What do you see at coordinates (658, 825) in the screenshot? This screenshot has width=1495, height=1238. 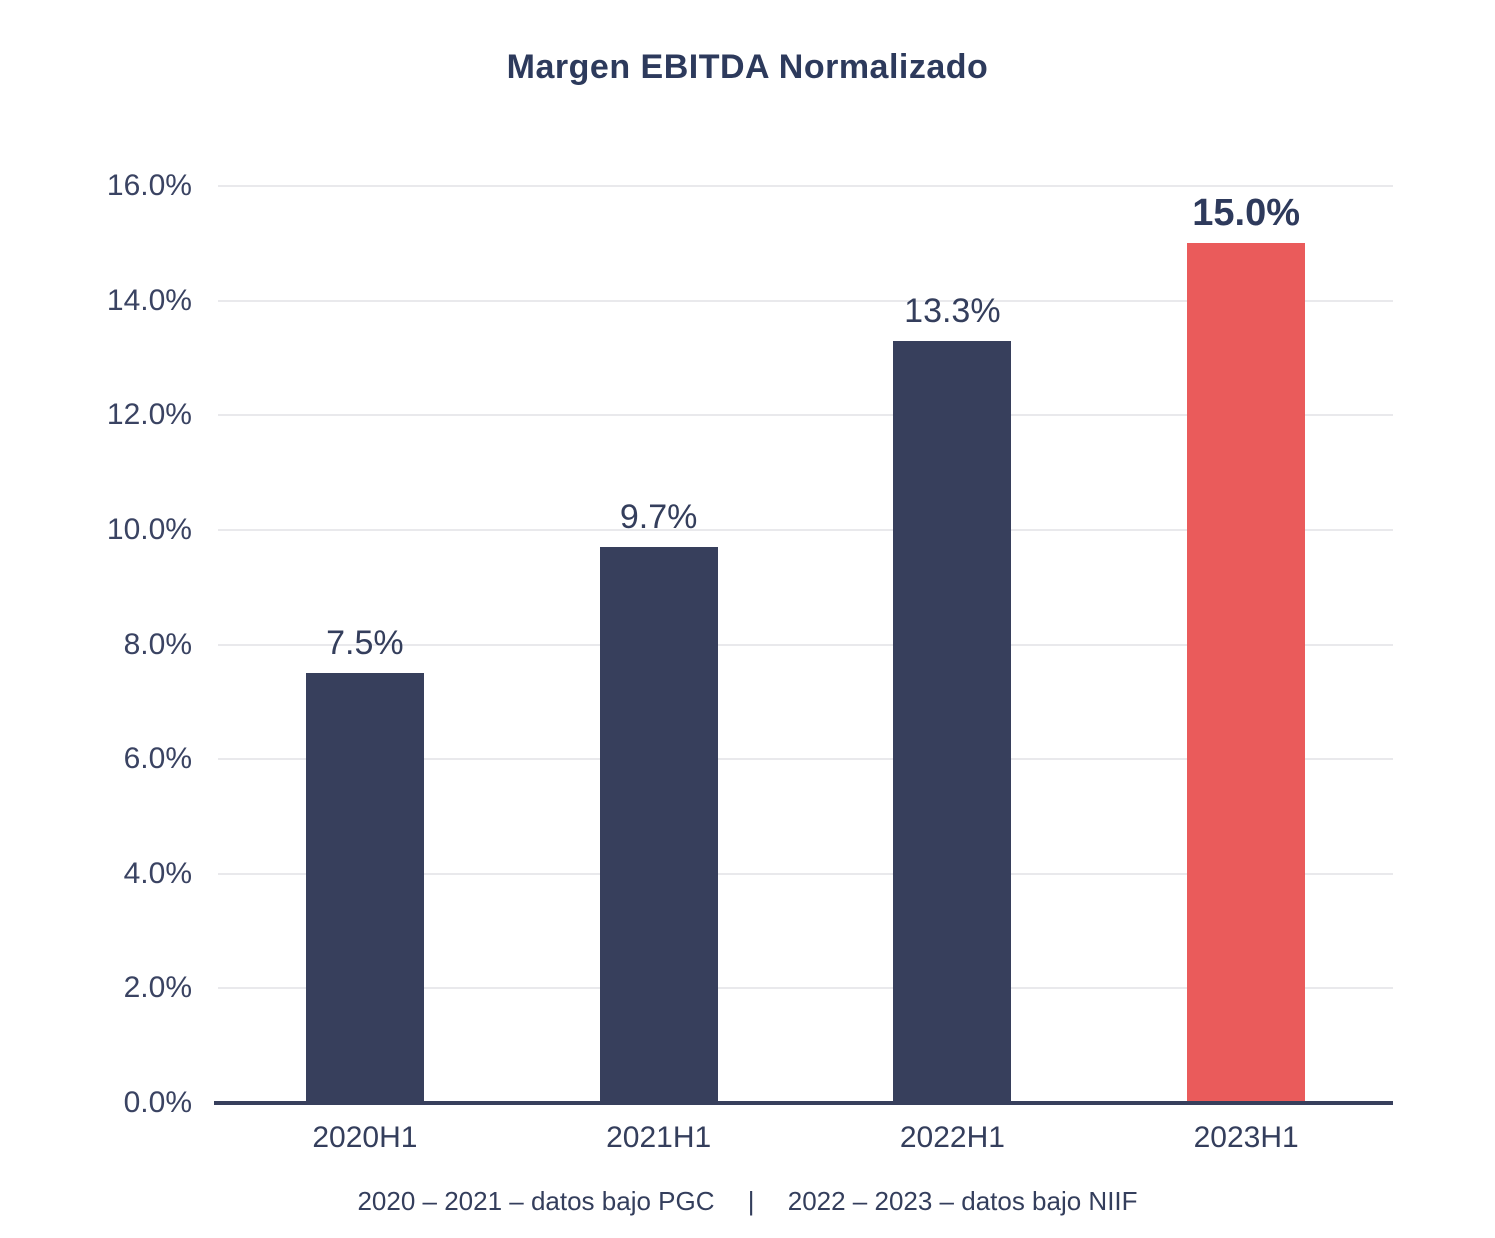 I see `bar-2021h1` at bounding box center [658, 825].